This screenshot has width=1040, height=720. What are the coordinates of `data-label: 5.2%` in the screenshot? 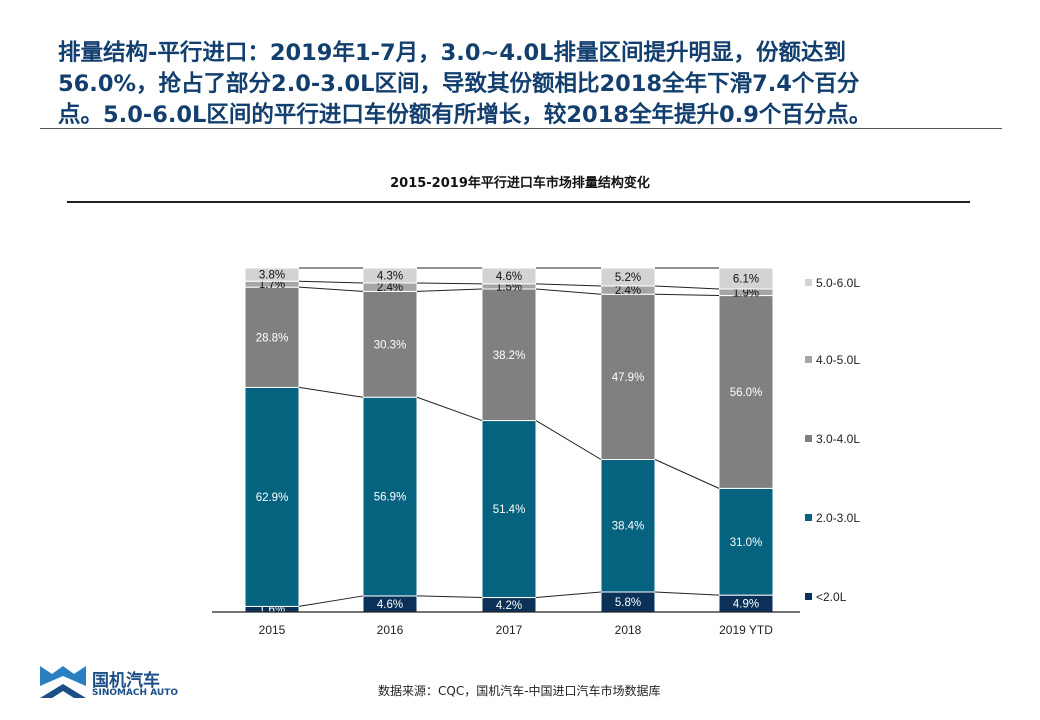 It's located at (628, 278).